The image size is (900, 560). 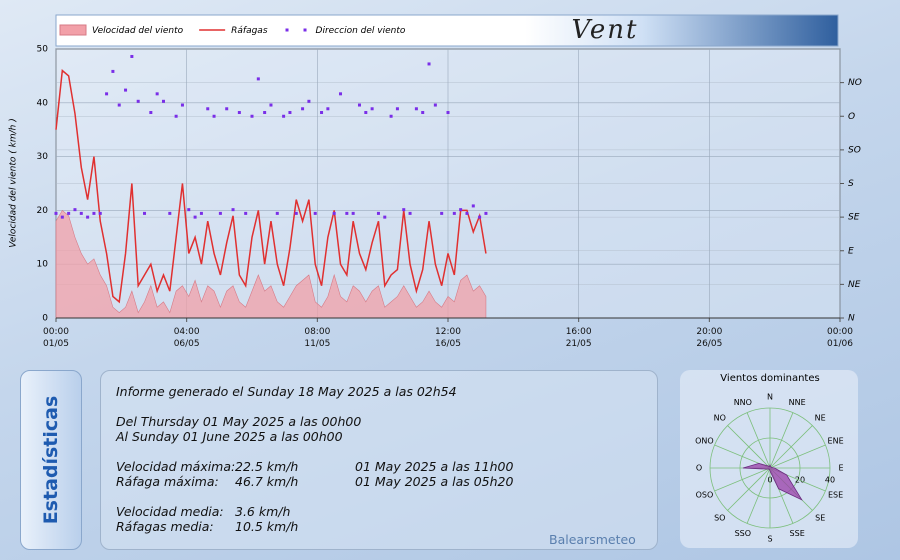 I want to click on period-from: Del Thursday 01 May 2025 a las 00h00, so click(x=239, y=421).